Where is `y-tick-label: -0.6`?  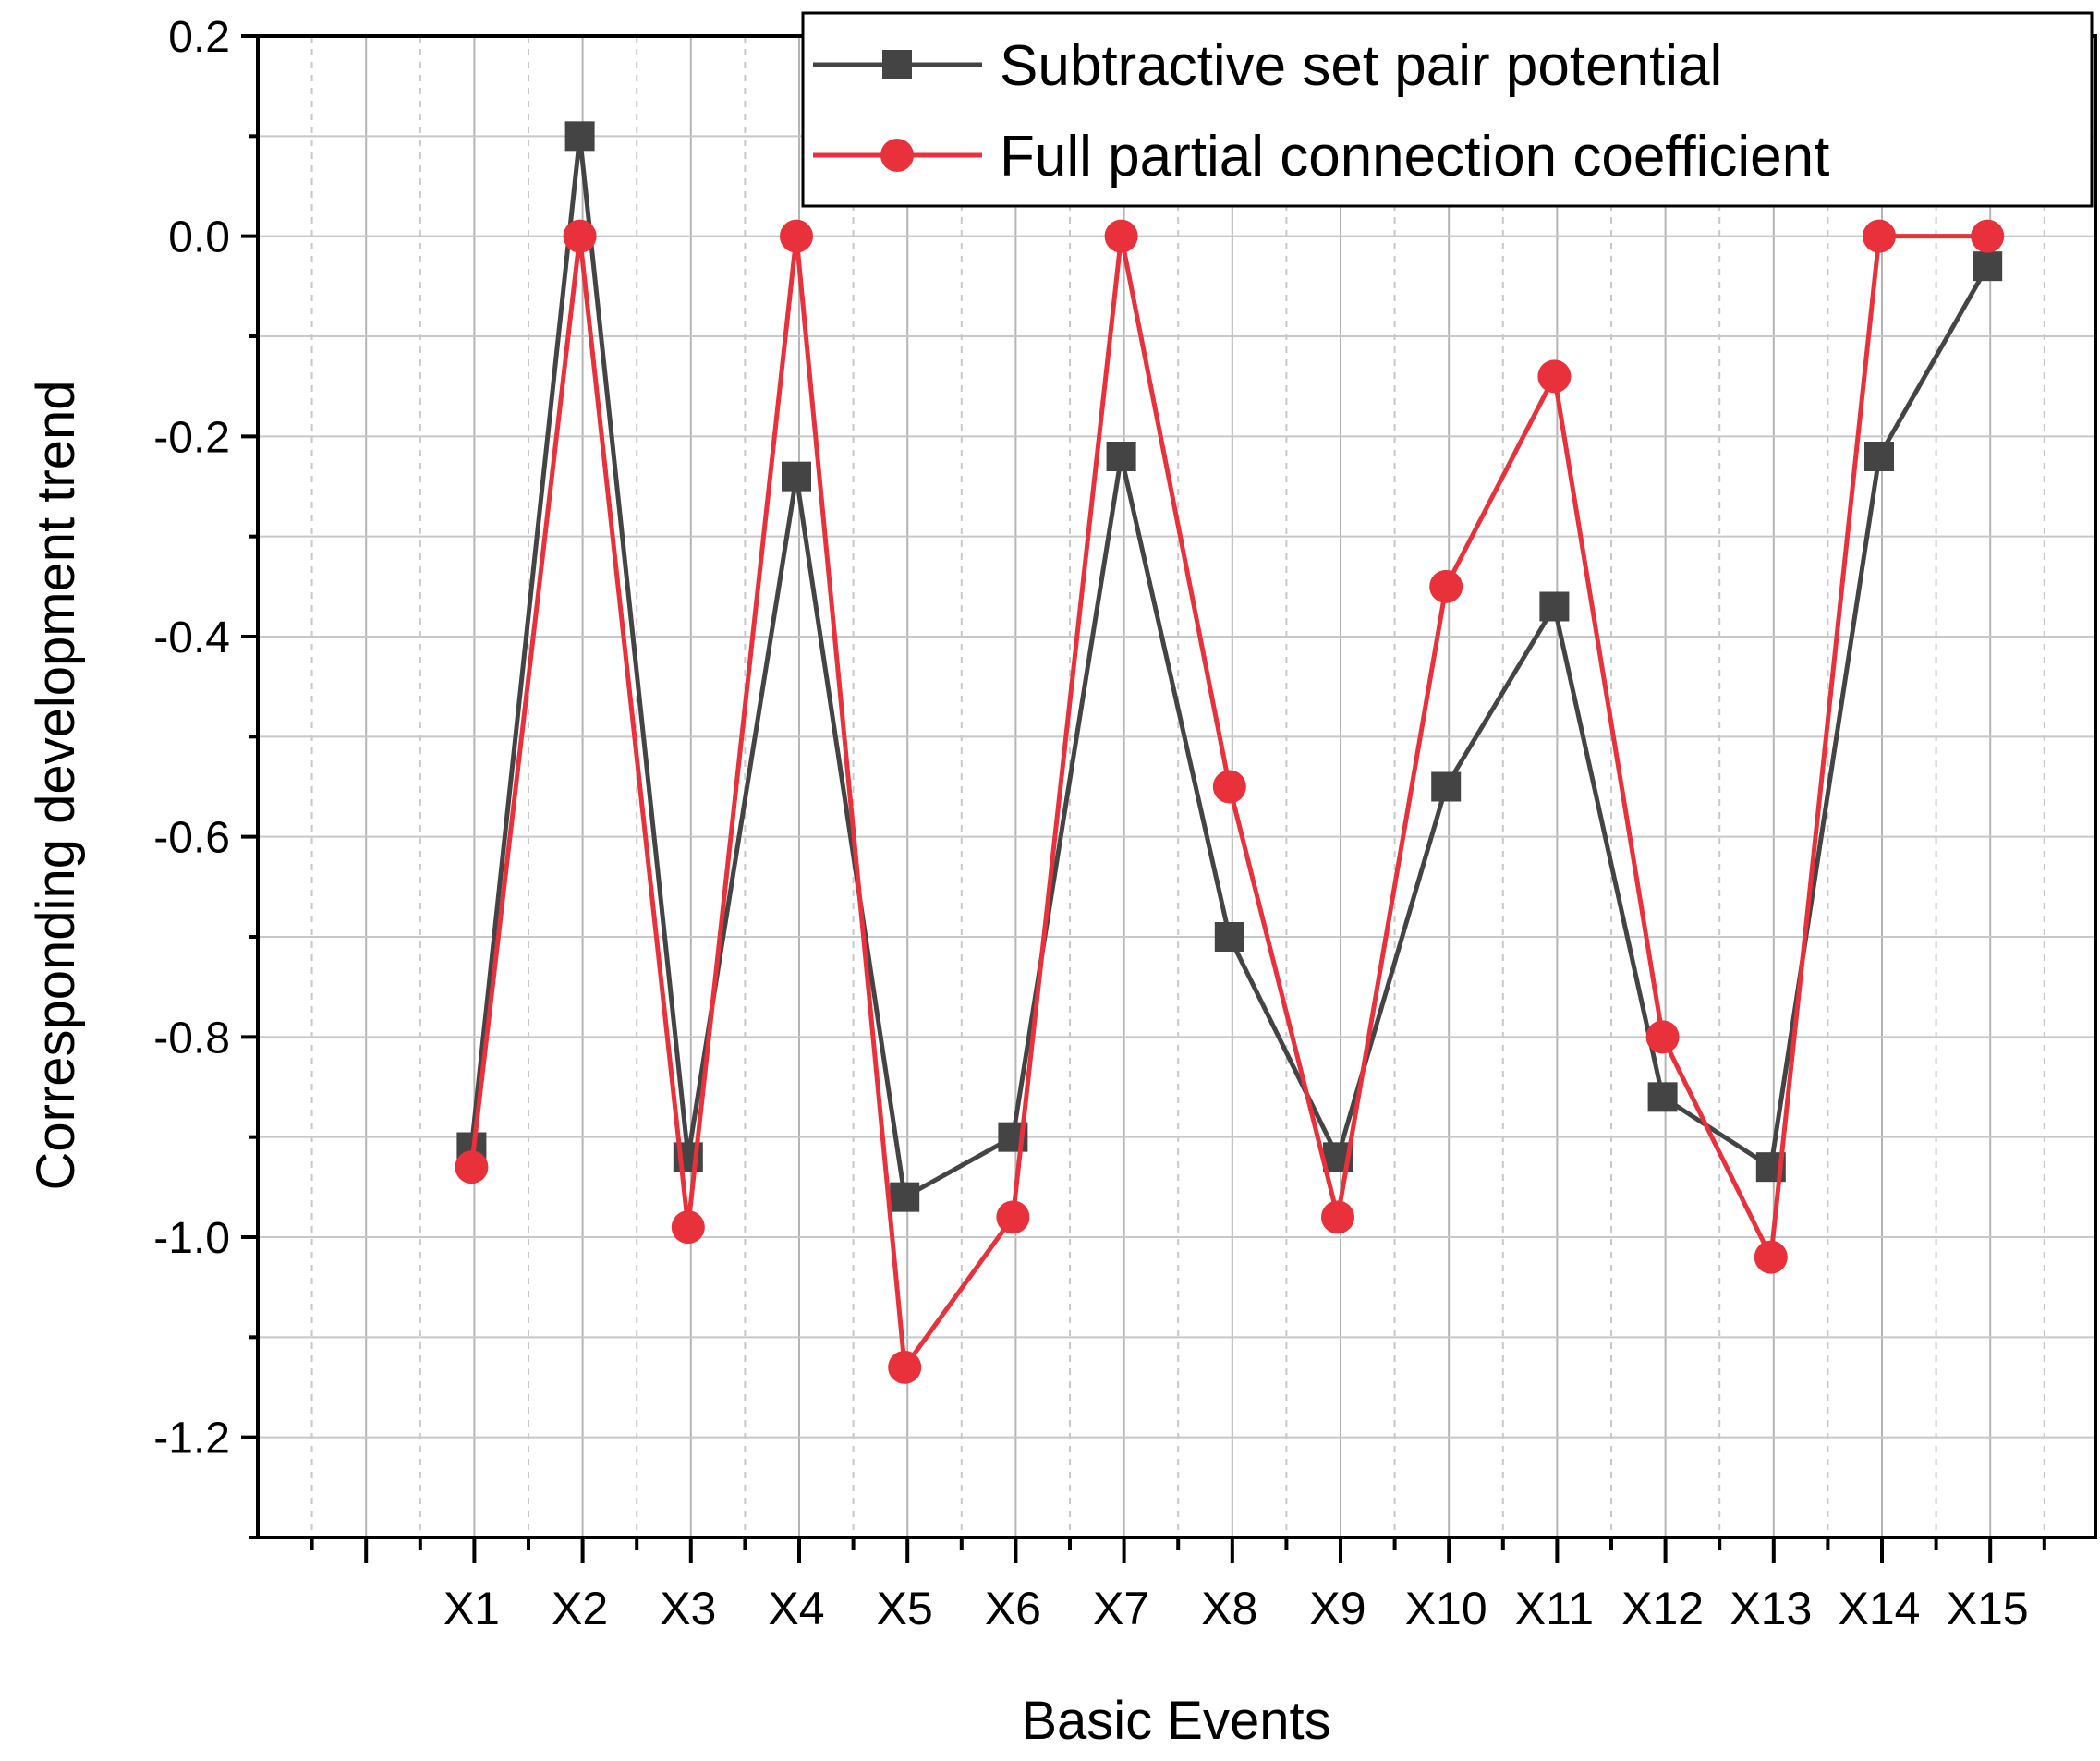 y-tick-label: -0.6 is located at coordinates (192, 838).